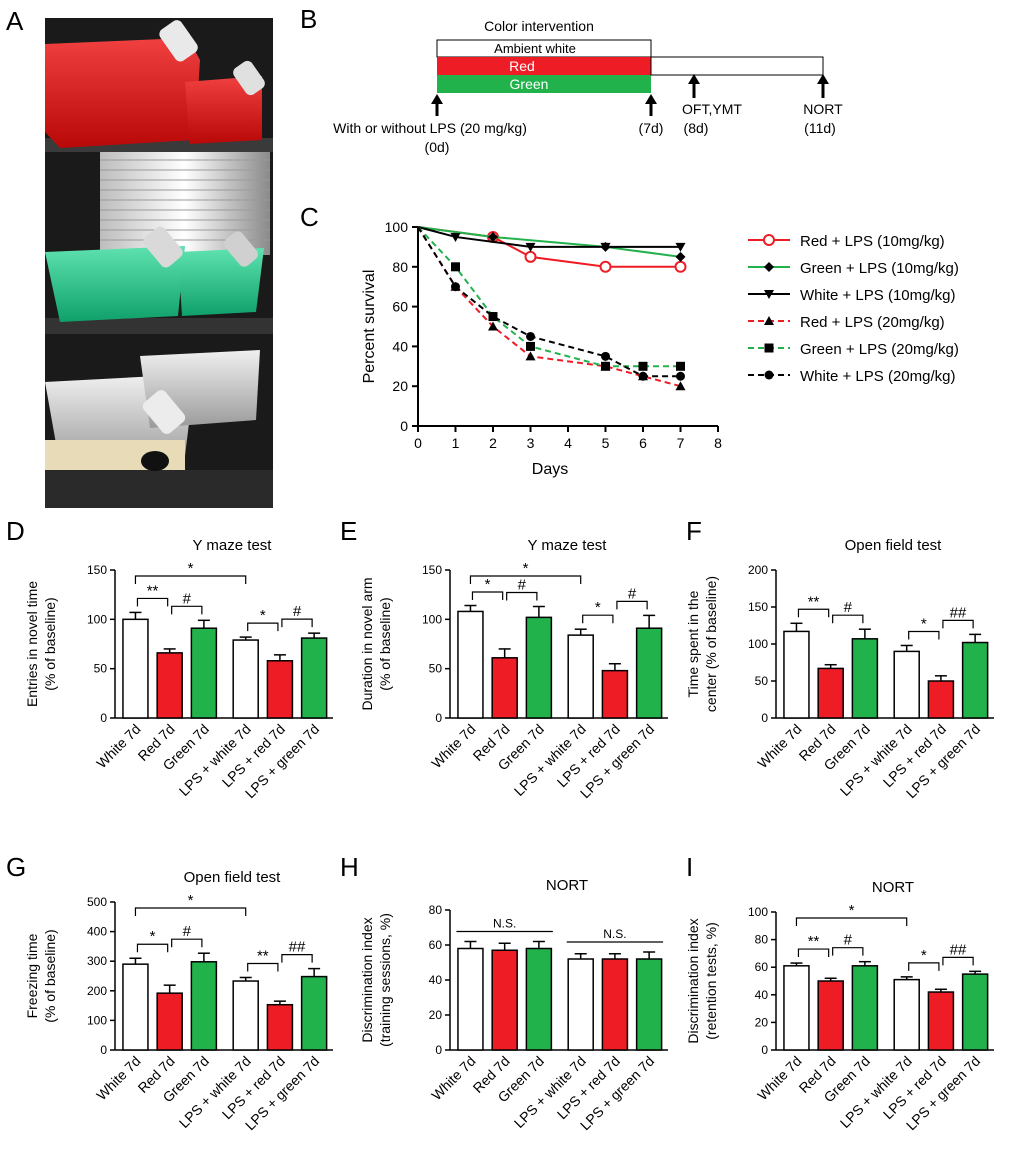 The height and width of the screenshot is (1162, 1020). Describe the element at coordinates (814, 941) in the screenshot. I see `significance-label: **` at that location.